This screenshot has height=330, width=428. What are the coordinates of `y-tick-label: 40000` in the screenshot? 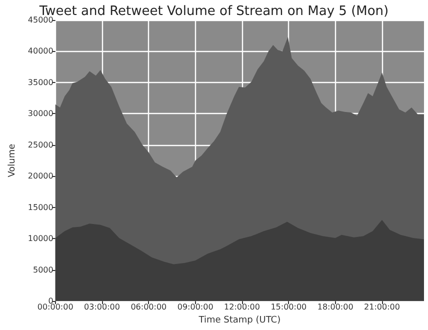 It's located at (41, 51).